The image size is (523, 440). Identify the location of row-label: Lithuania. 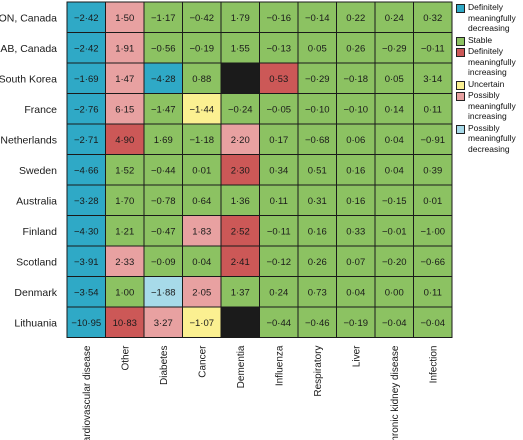
(35, 323).